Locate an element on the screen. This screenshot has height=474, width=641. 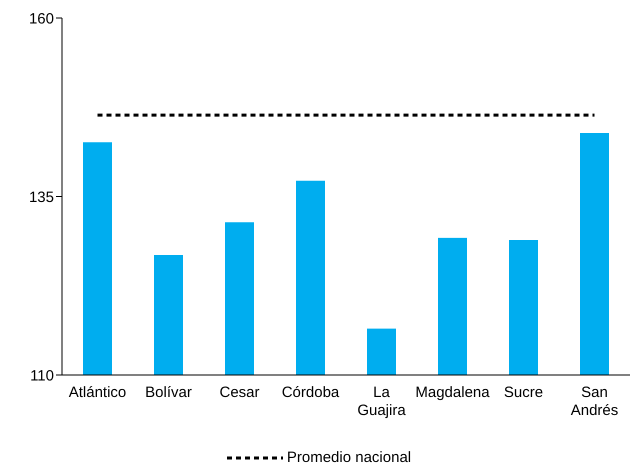
y-tick-label: 160 is located at coordinates (41, 19).